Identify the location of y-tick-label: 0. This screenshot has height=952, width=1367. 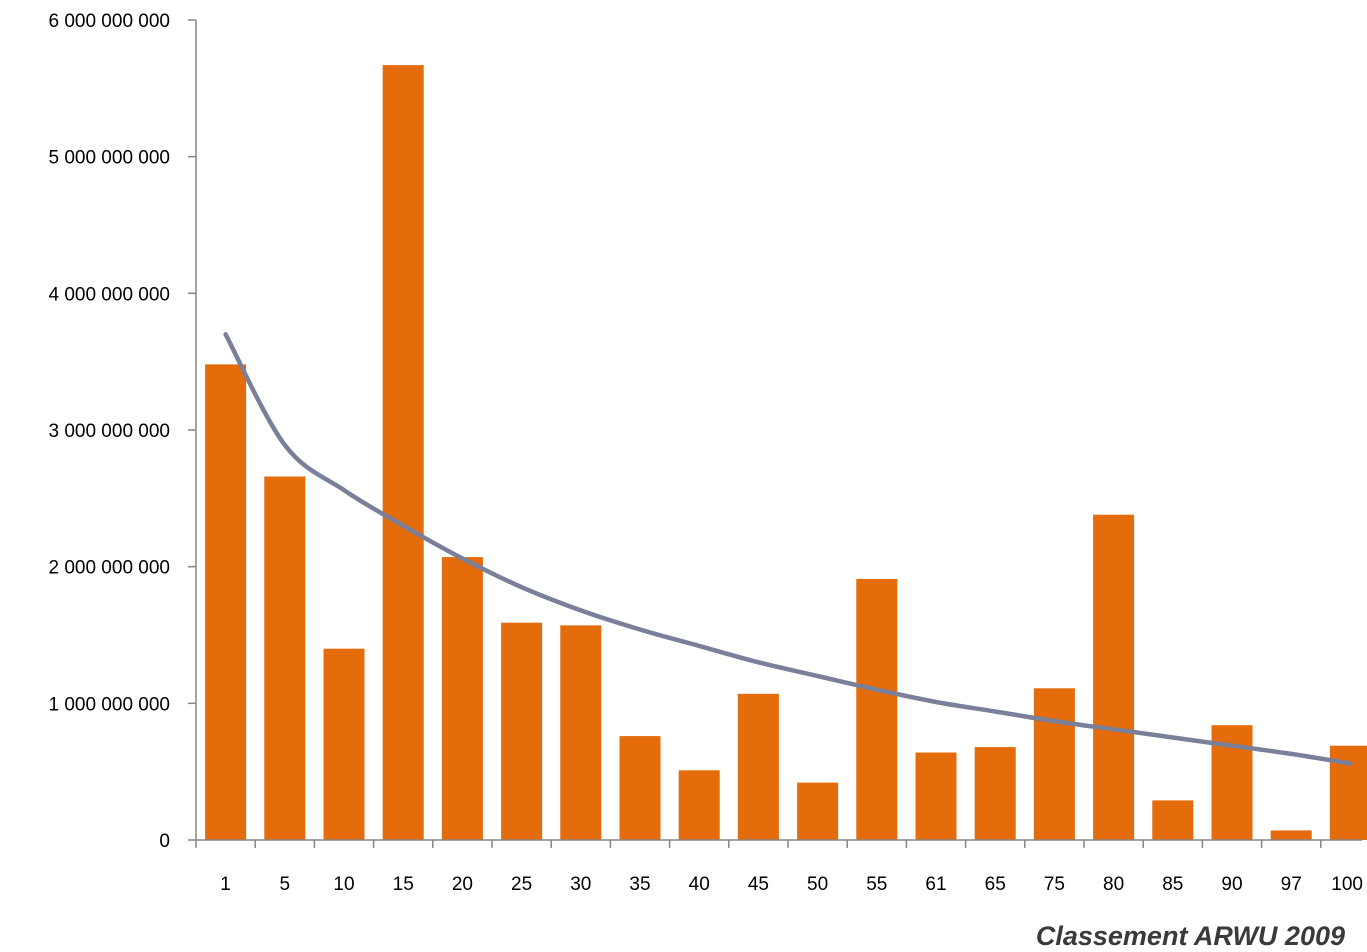
(164, 841).